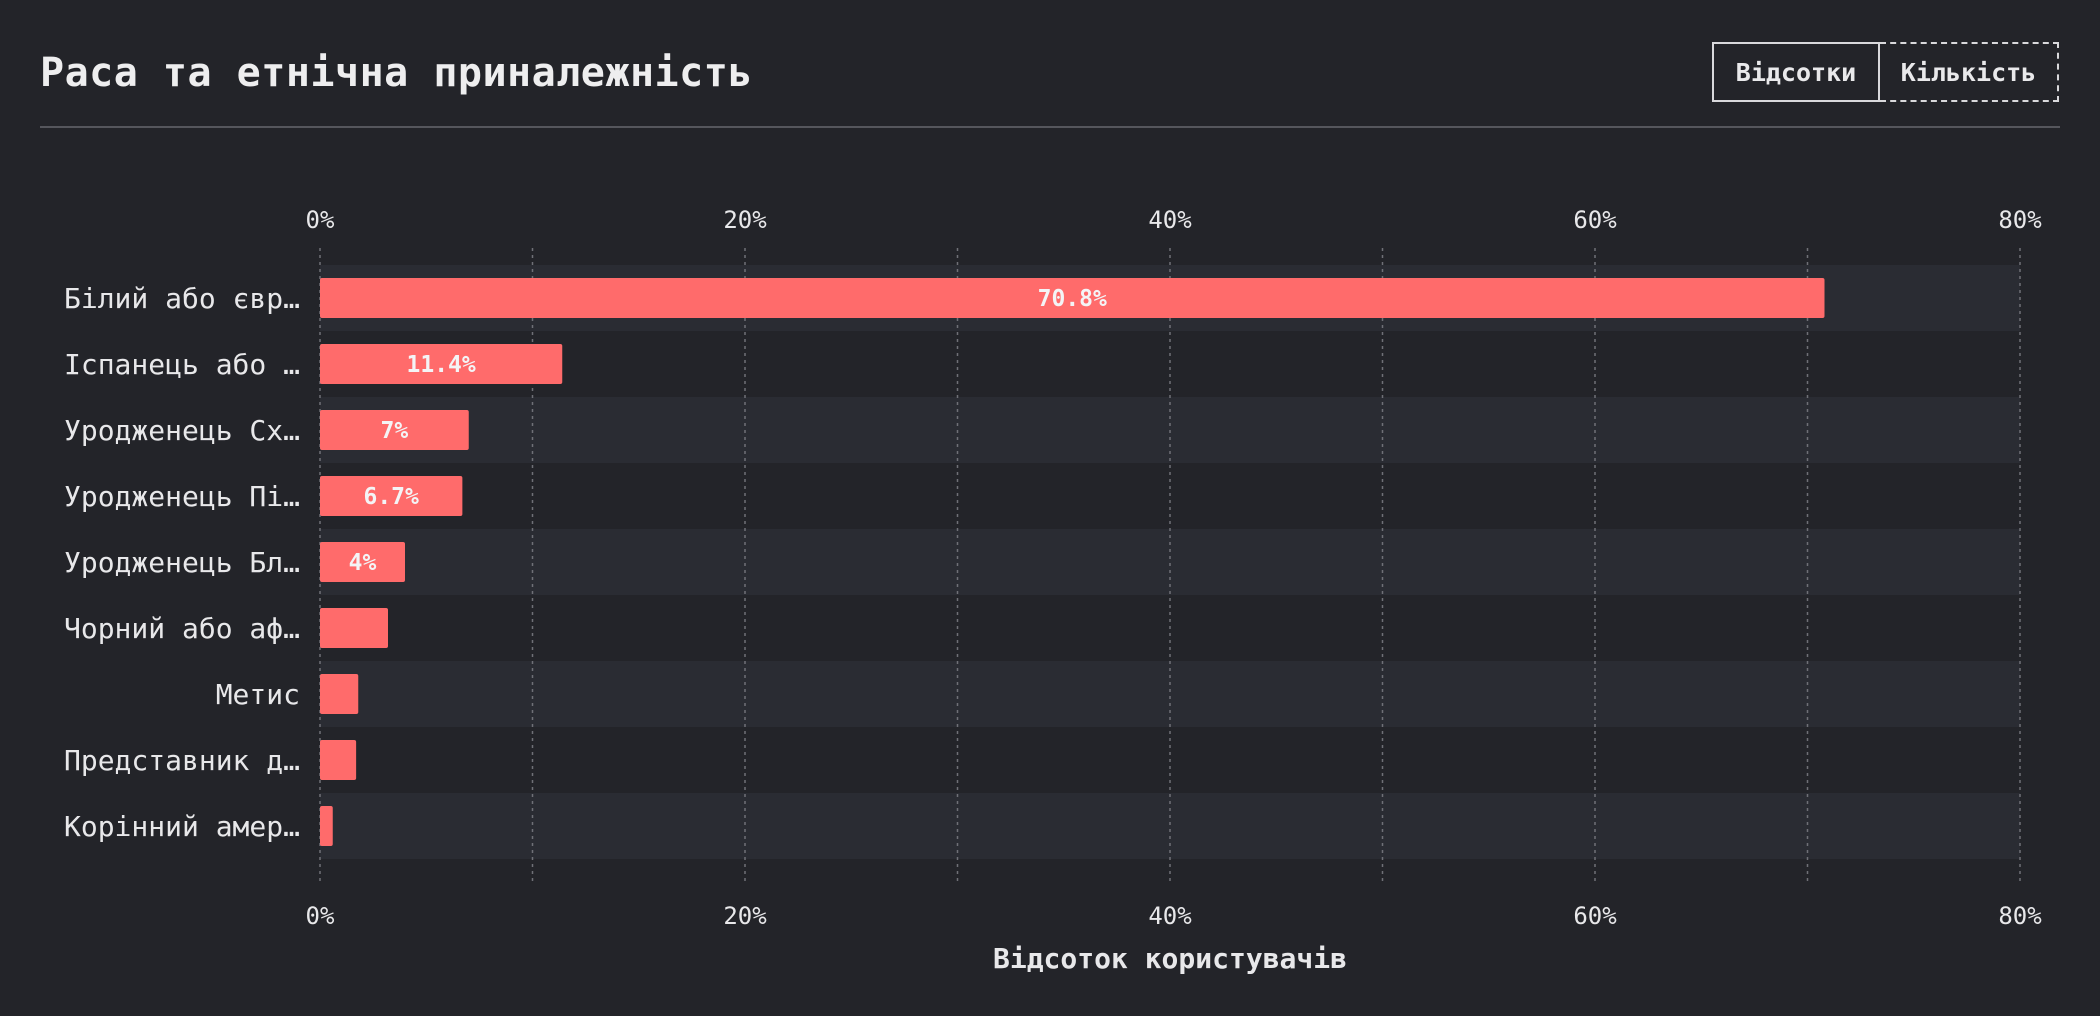 Image resolution: width=2100 pixels, height=1016 pixels. Describe the element at coordinates (1595, 220) in the screenshot. I see `x-tick-label-top: 60%` at that location.